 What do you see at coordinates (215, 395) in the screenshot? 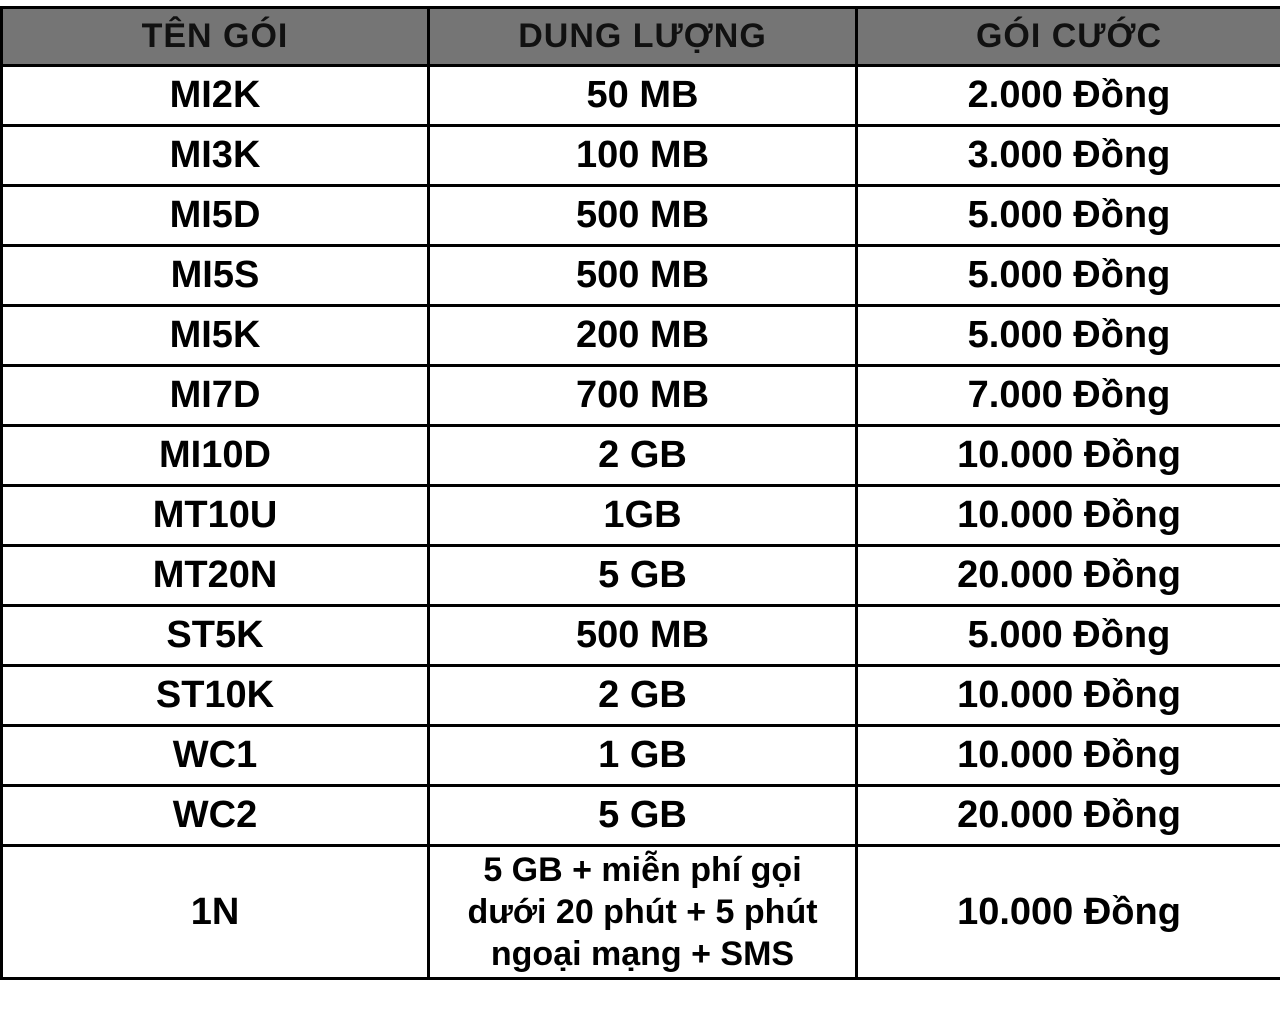
I see `package-name-cell: MI7D` at bounding box center [215, 395].